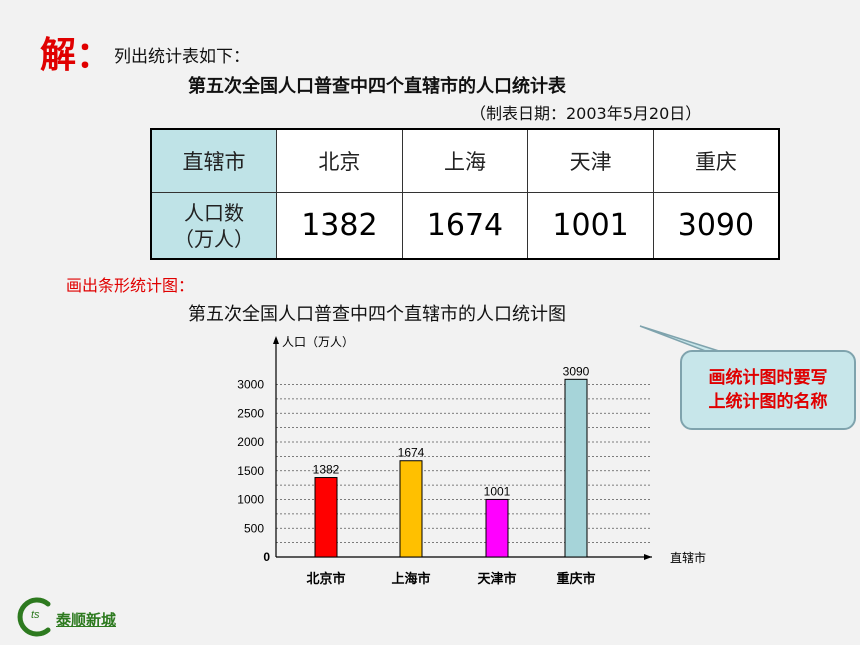  I want to click on y-tick-label: 0, so click(266, 557).